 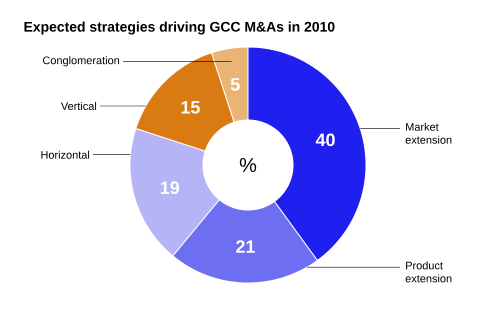 What do you see at coordinates (170, 187) in the screenshot?
I see `data-label: 19` at bounding box center [170, 187].